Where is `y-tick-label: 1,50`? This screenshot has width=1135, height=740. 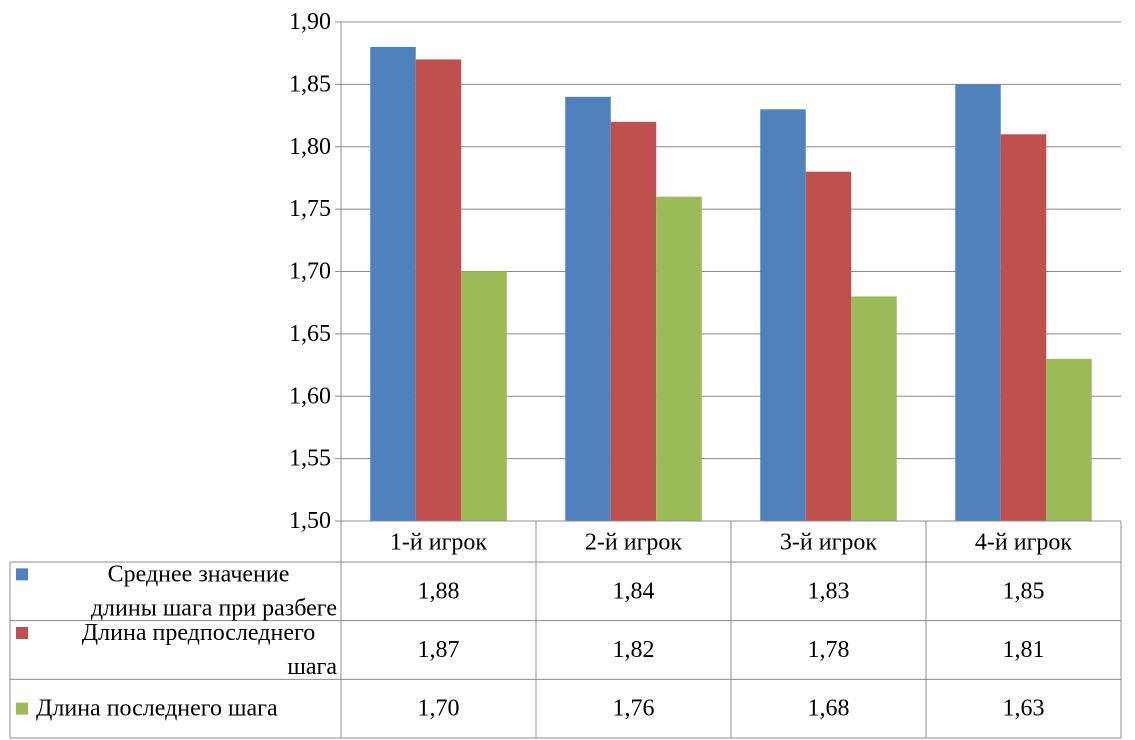
y-tick-label: 1,50 is located at coordinates (310, 521).